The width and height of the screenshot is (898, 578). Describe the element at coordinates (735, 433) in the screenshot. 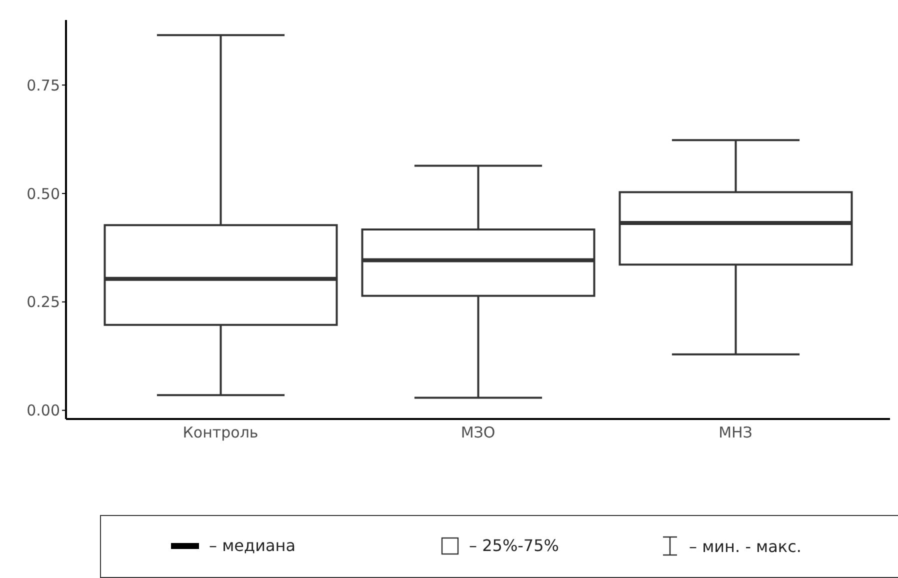

I see `x-tick-label: МНЗ` at that location.